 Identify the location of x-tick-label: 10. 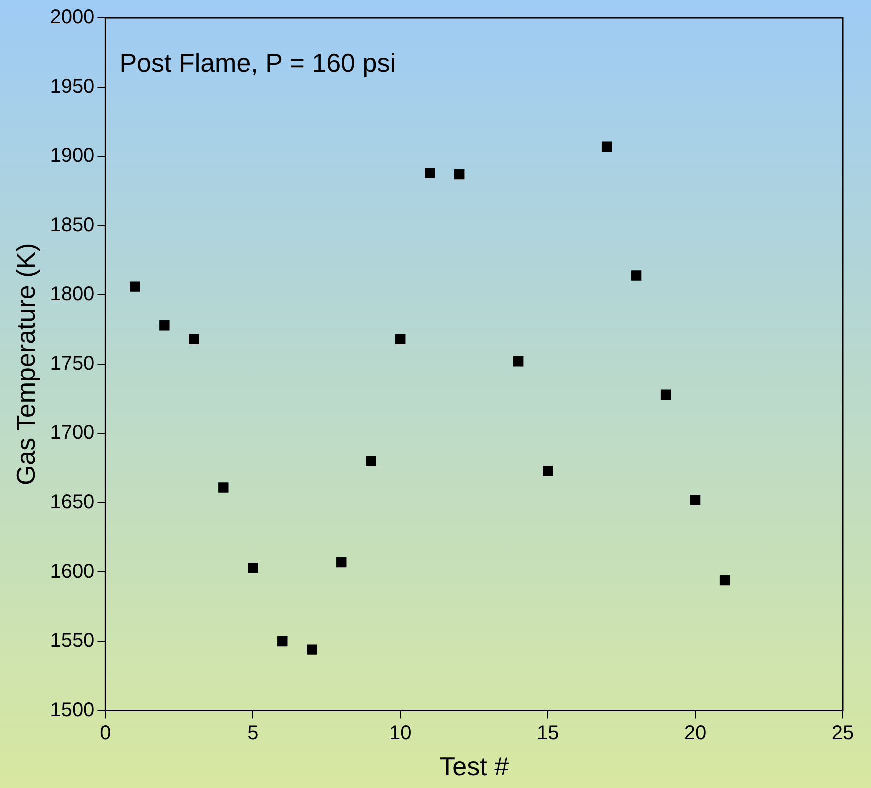
(400, 733).